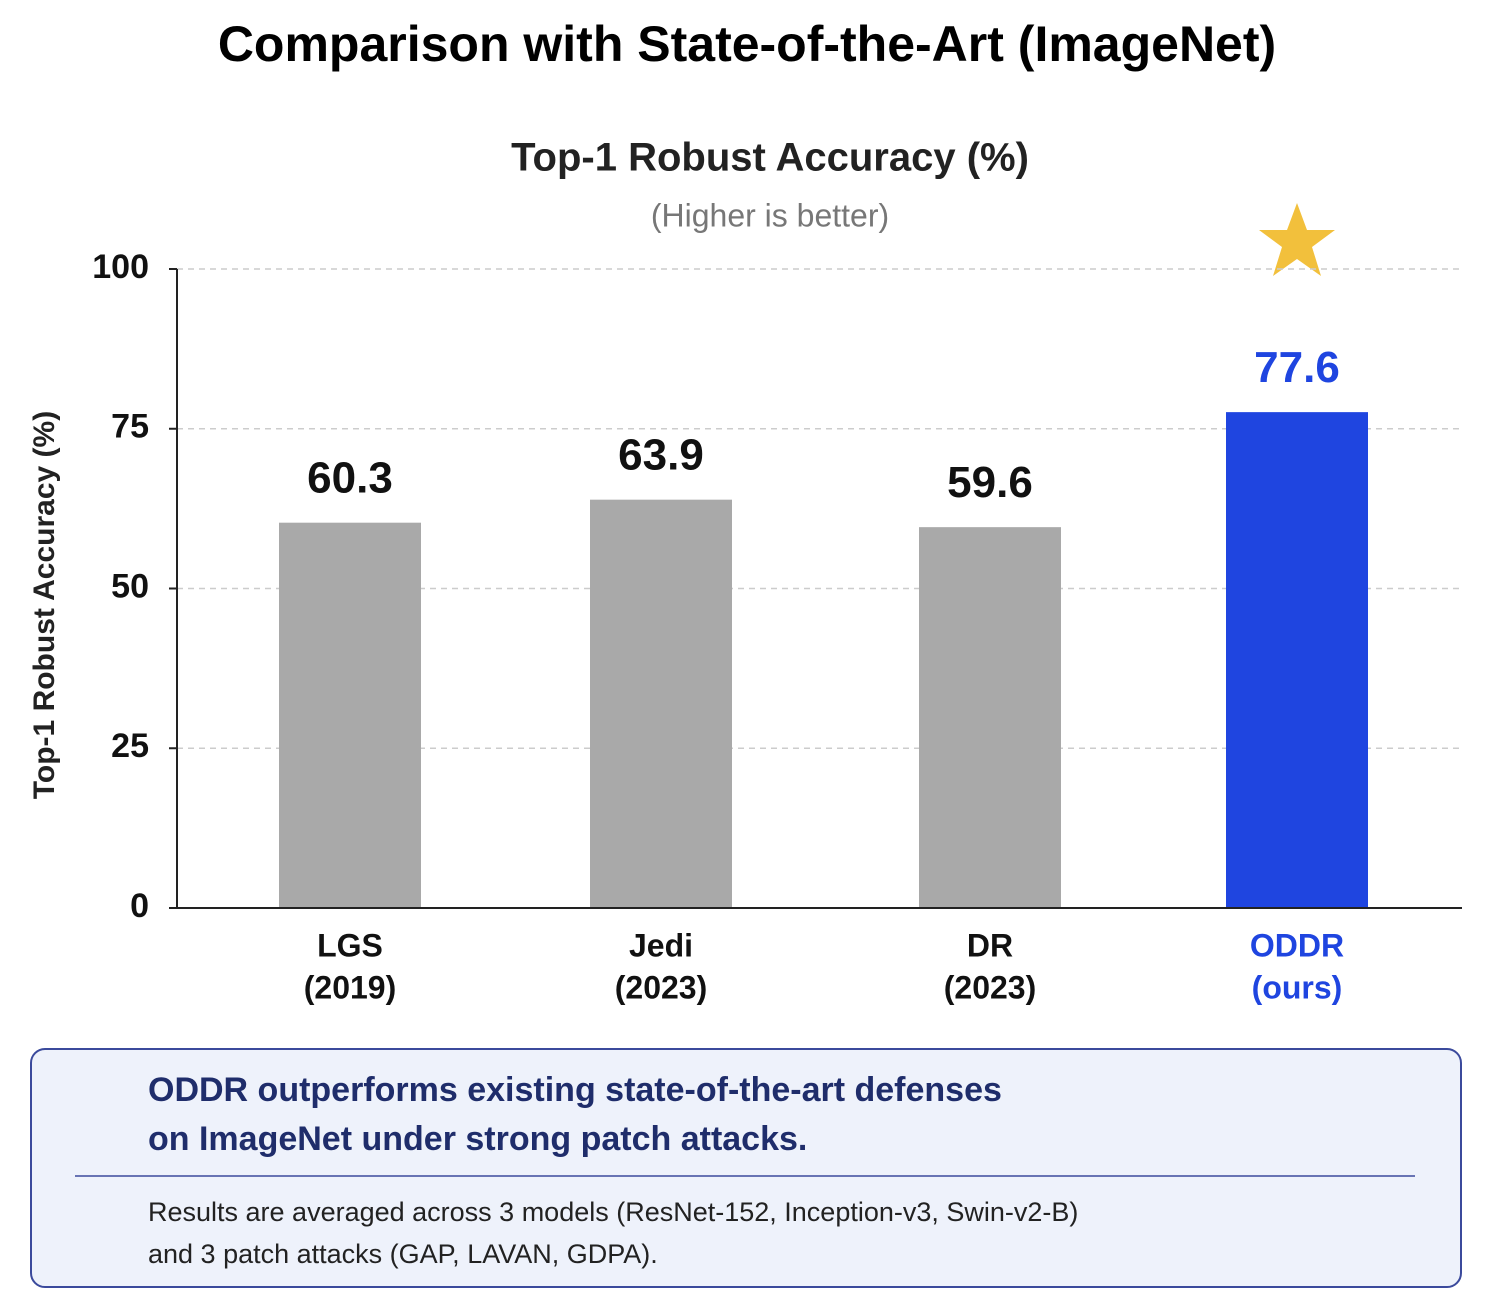  What do you see at coordinates (139, 906) in the screenshot?
I see `y-tick-label: 0` at bounding box center [139, 906].